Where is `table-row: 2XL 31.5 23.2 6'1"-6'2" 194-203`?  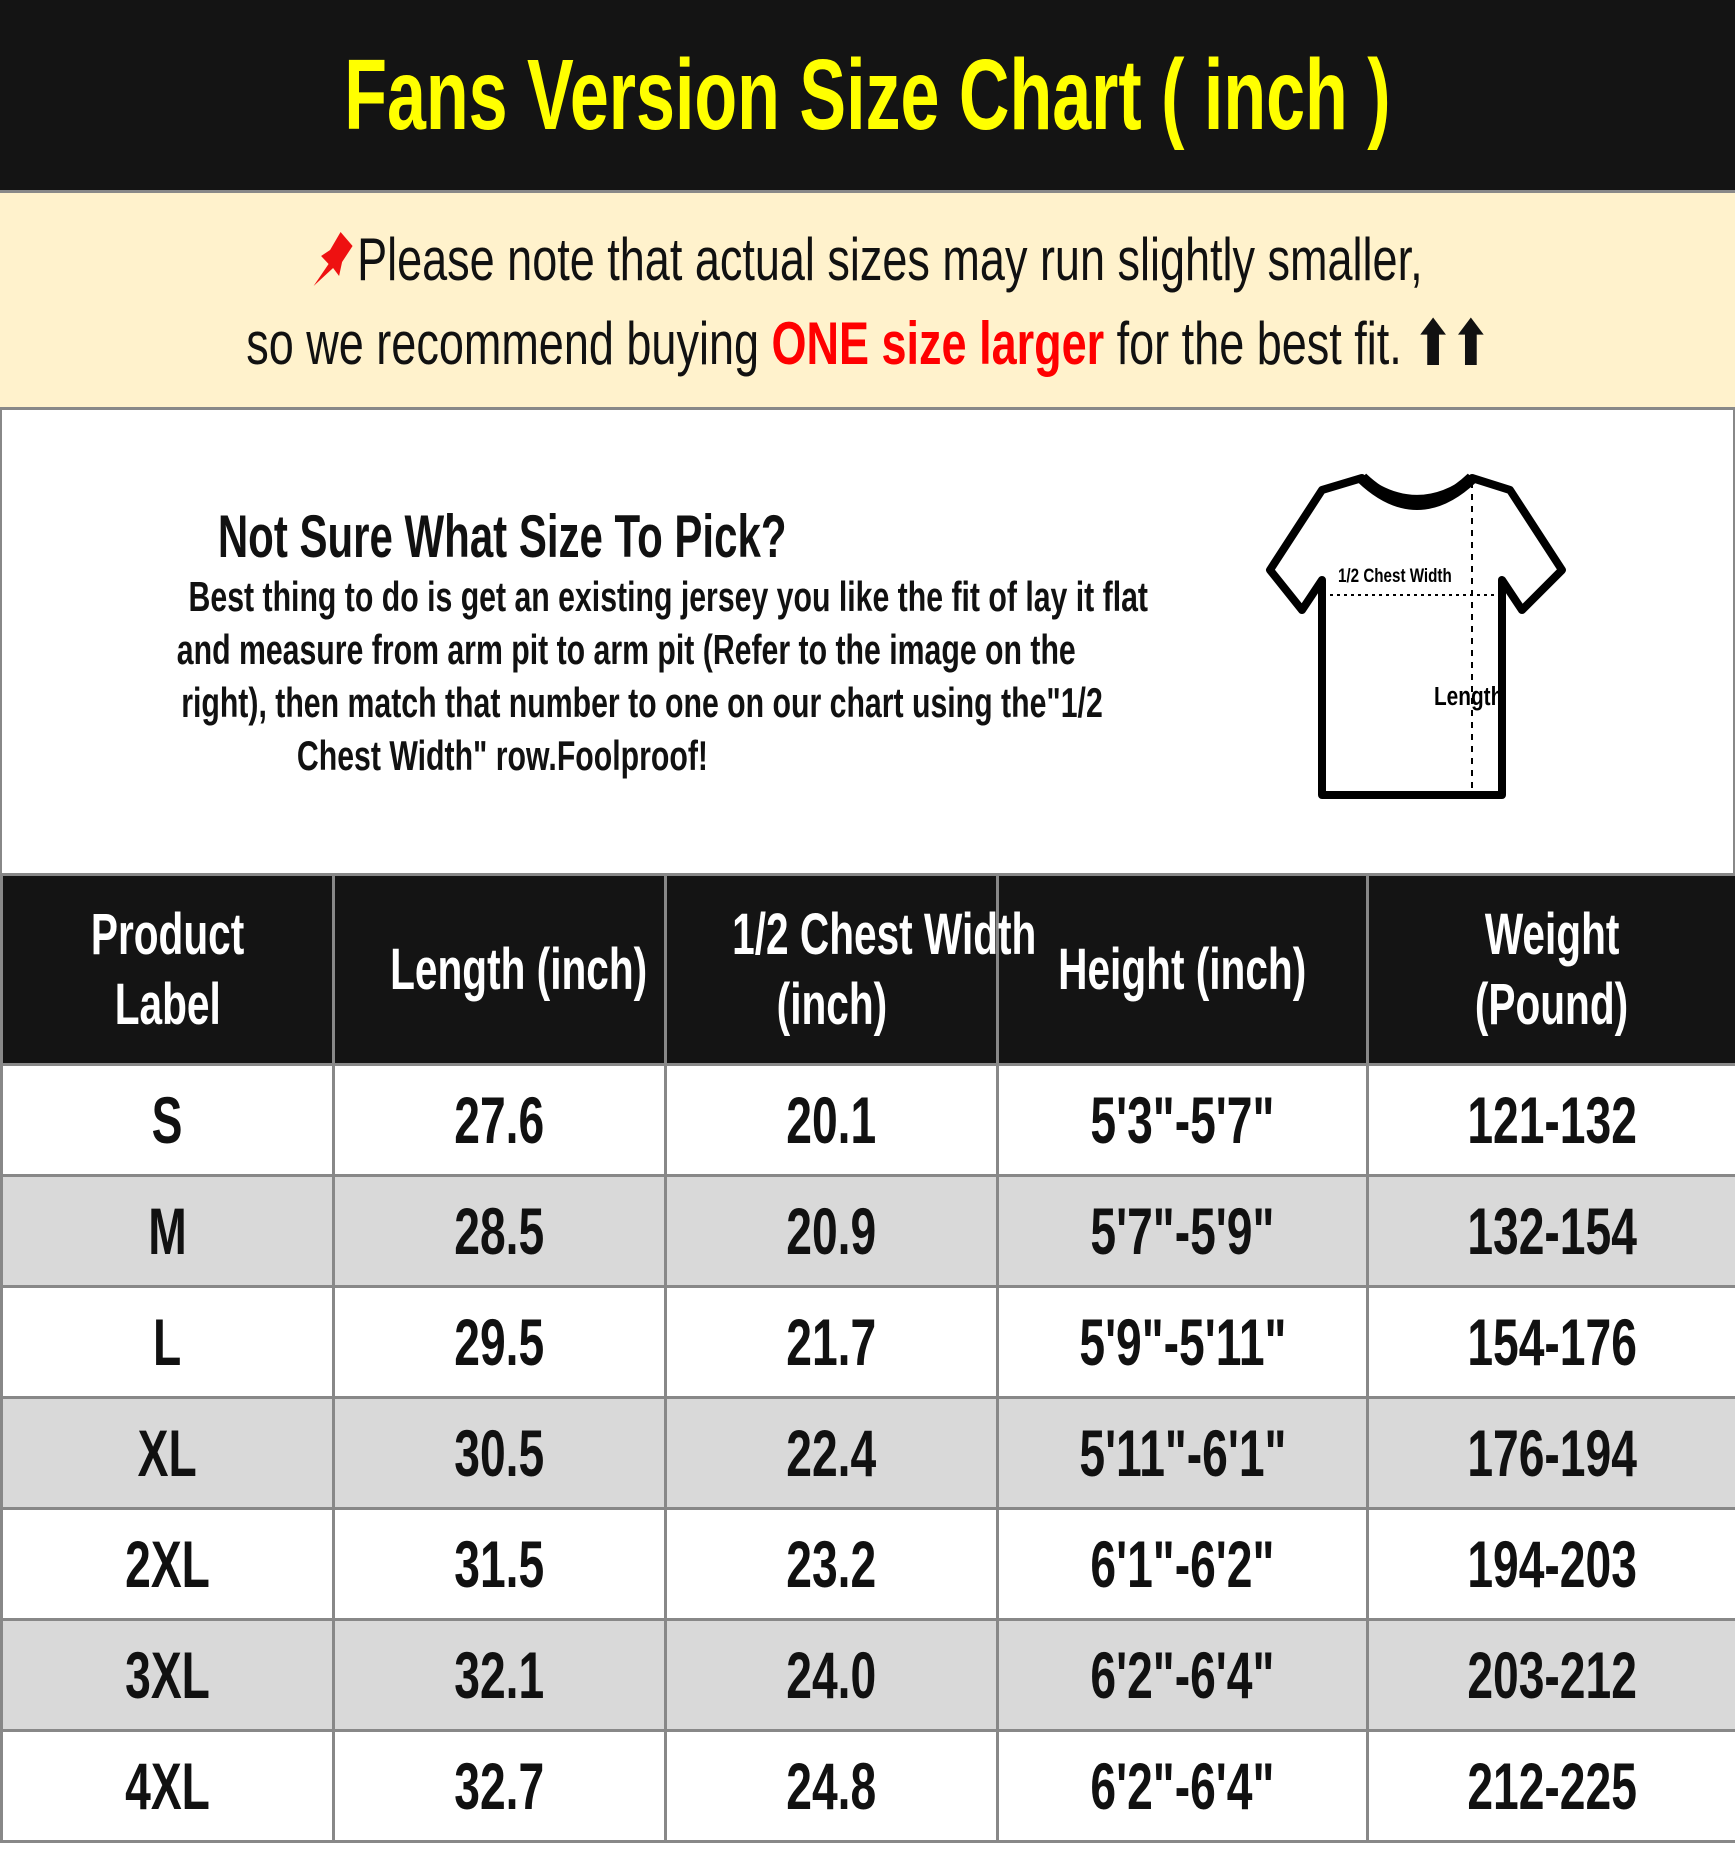 table-row: 2XL 31.5 23.2 6'1"-6'2" 194-203 is located at coordinates (867, 1564).